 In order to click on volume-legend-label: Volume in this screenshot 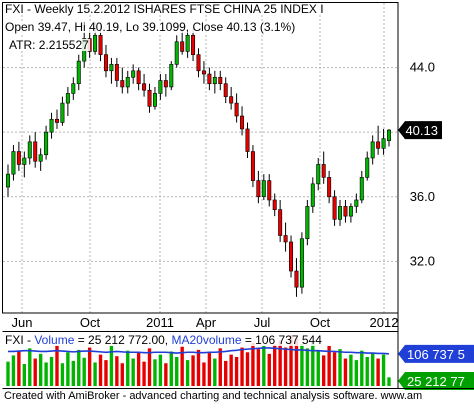, I will do `click(54, 340)`.